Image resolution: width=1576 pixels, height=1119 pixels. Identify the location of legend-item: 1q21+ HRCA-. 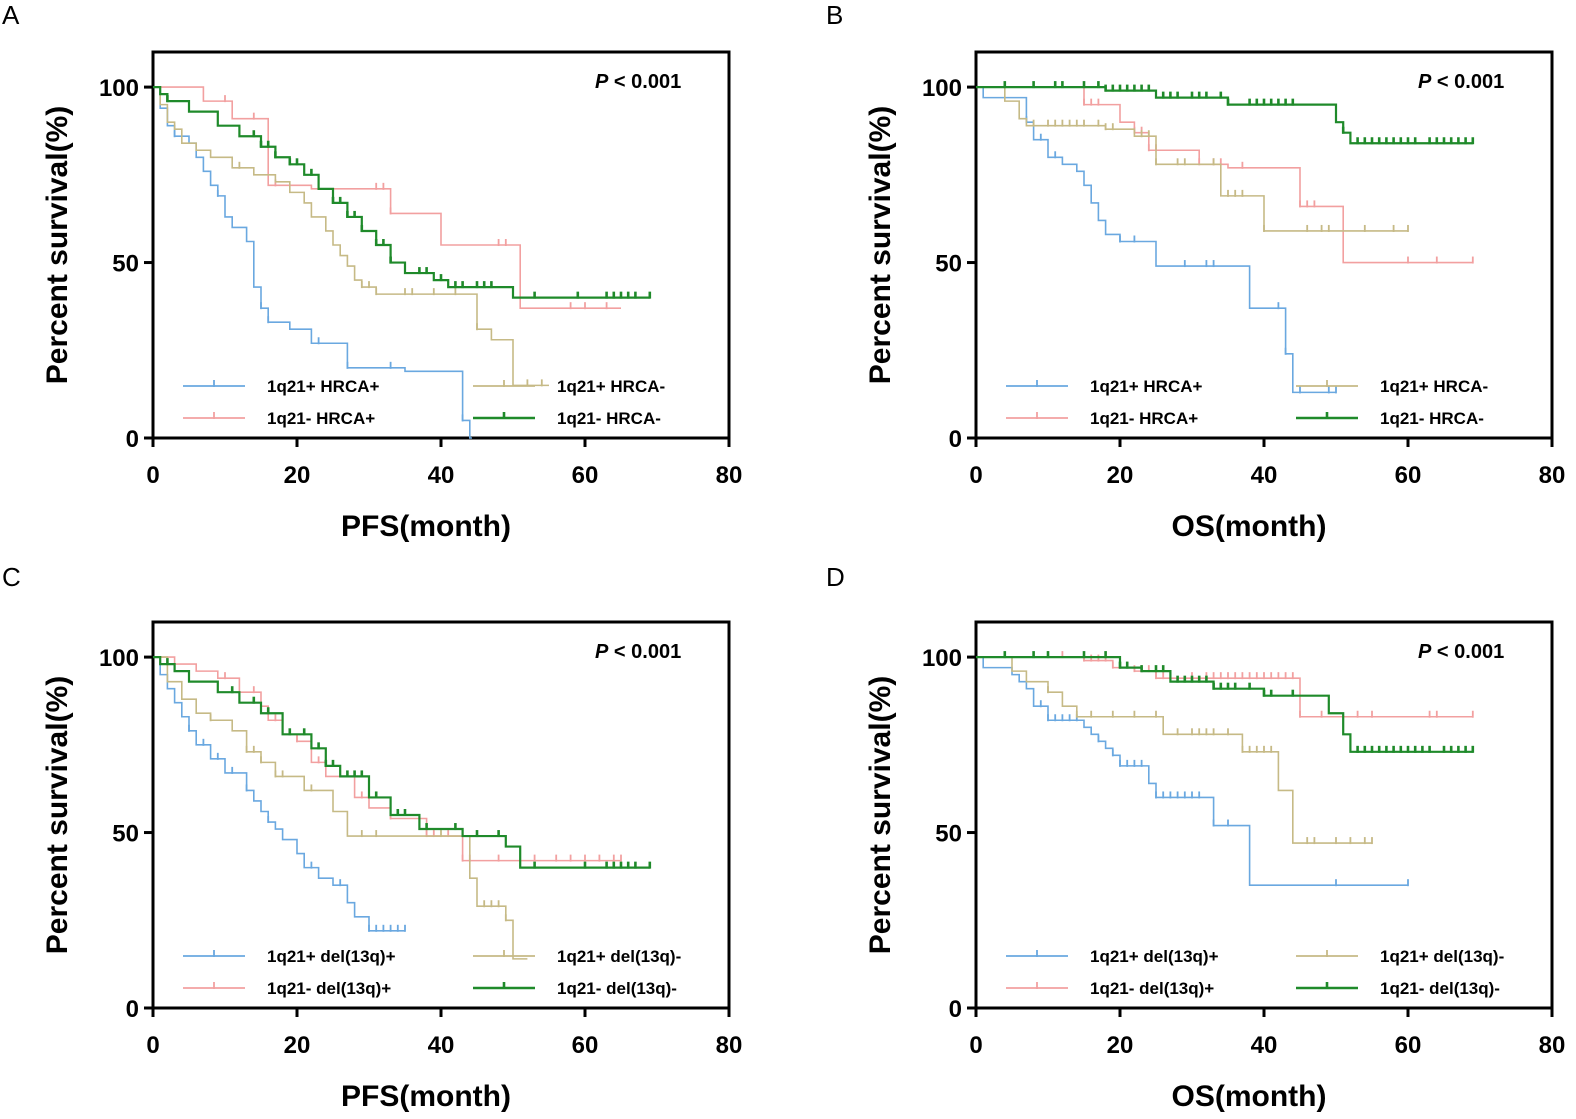
(569, 386).